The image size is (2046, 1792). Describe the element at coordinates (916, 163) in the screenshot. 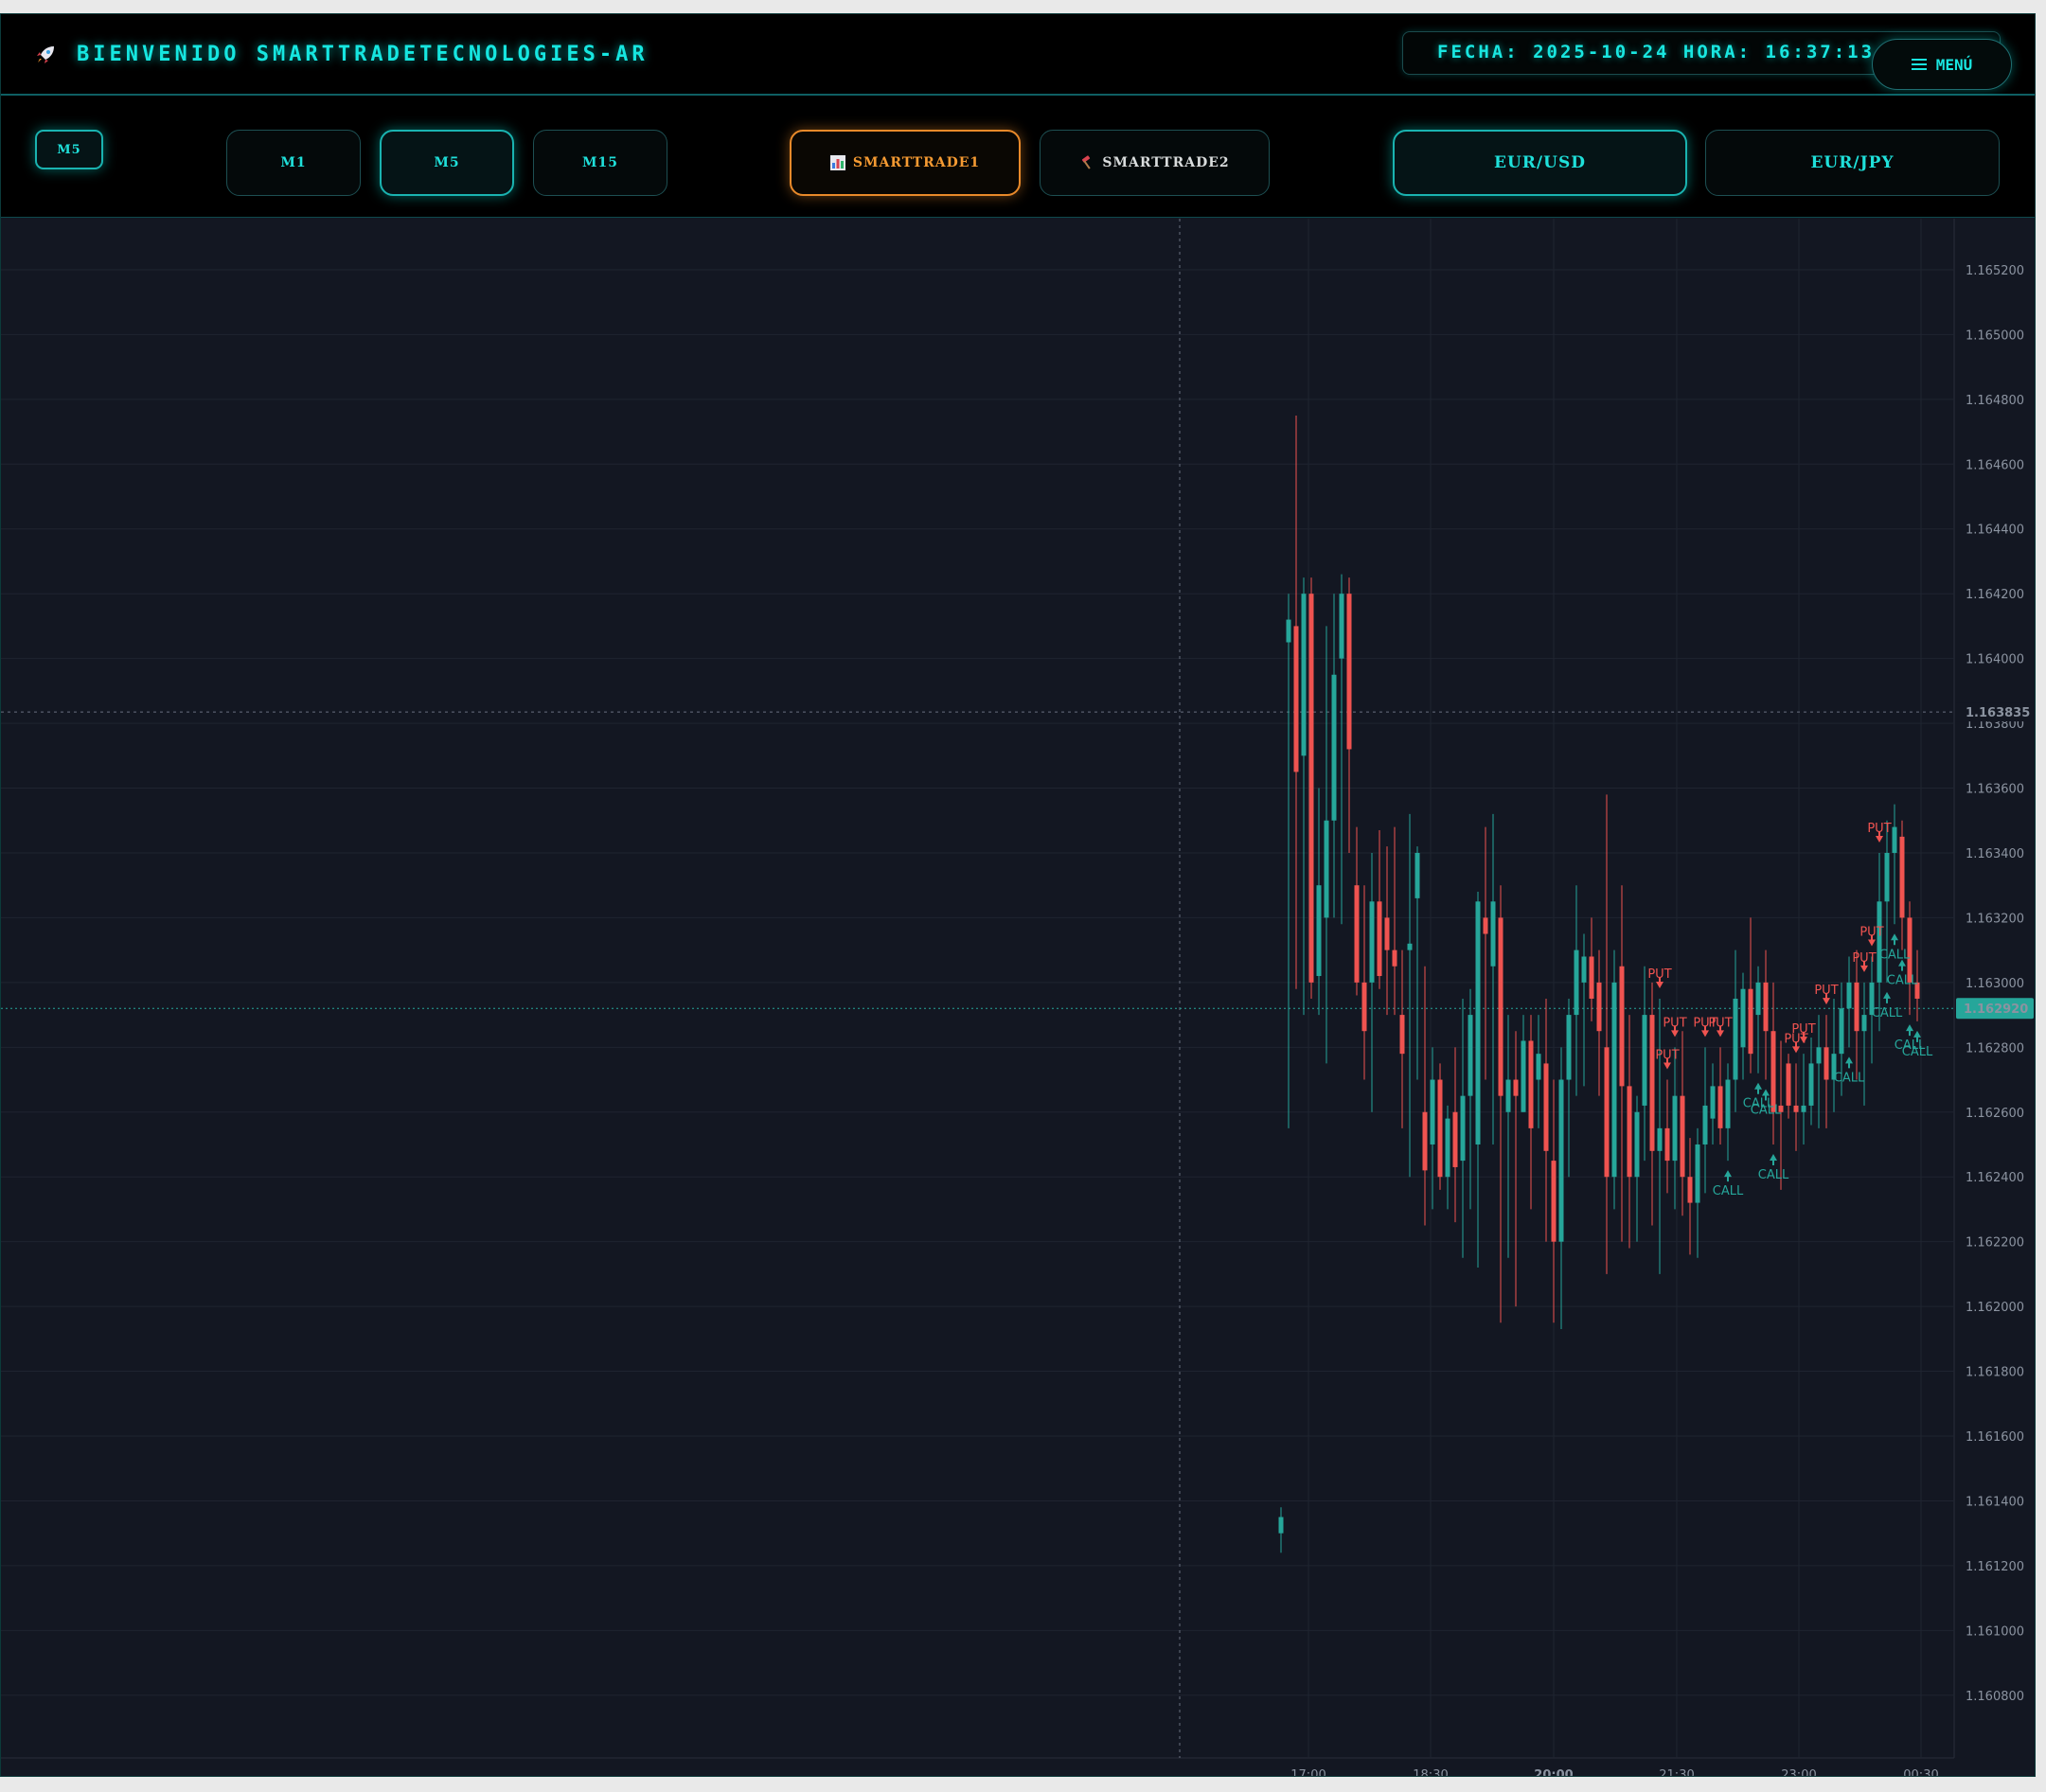

I see `strategy-smarttrade1-label: SMARTTRADE1` at that location.